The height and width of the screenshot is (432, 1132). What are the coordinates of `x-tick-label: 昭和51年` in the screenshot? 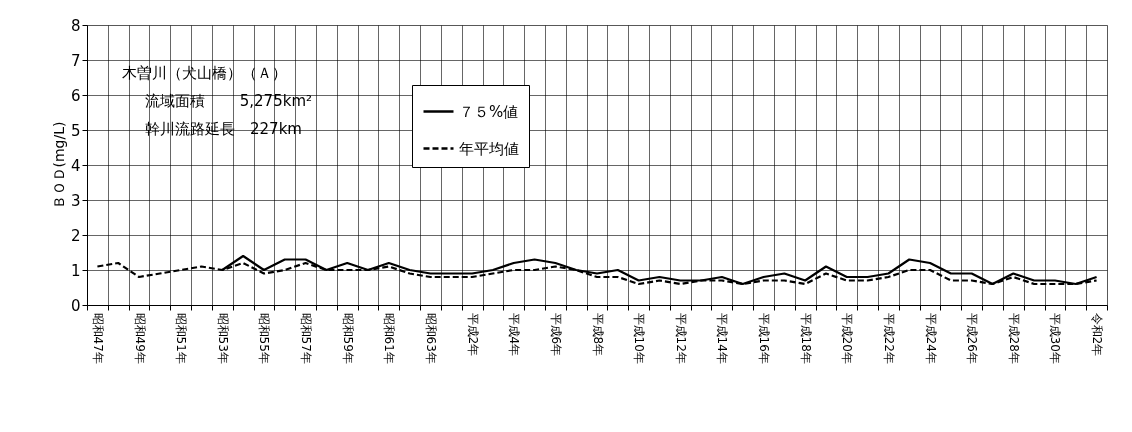 It's located at (181, 338).